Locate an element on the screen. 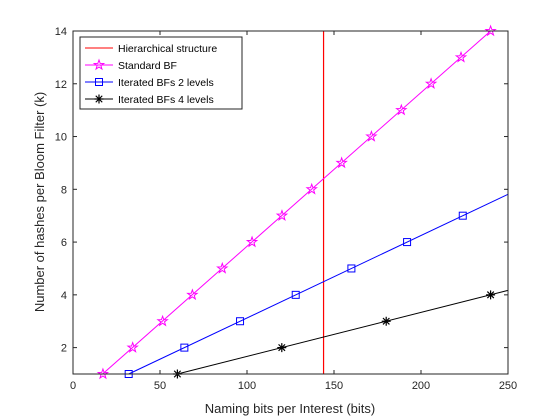 This screenshot has height=420, width=560. legend-label-standard-bf: Standard BF is located at coordinates (147, 66).